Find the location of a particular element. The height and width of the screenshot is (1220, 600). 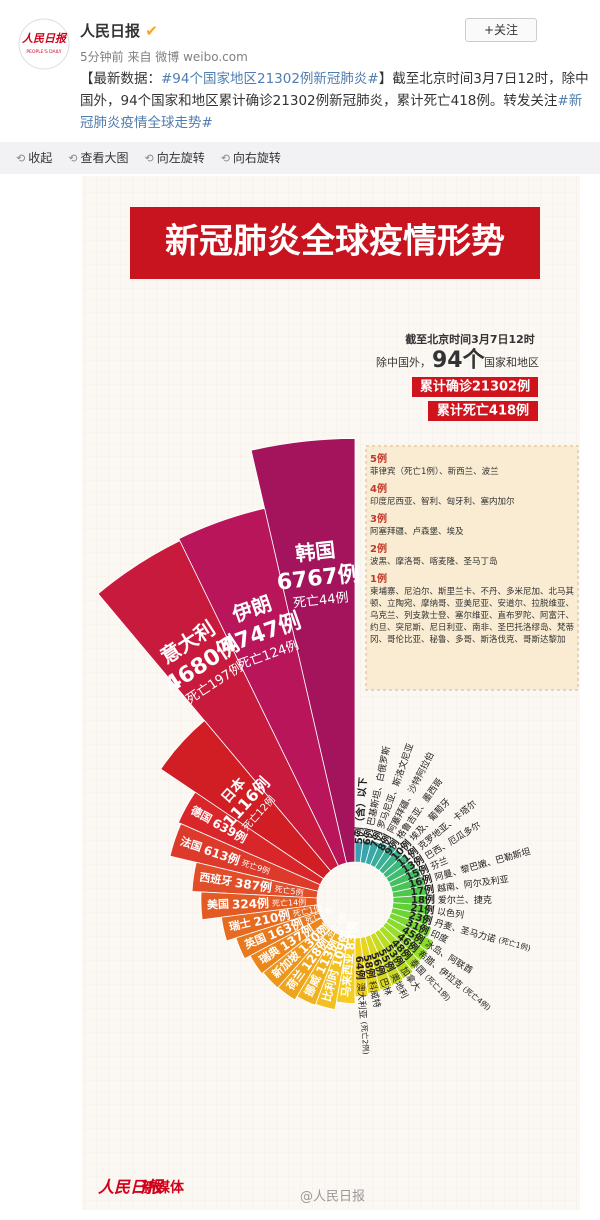

sector-label: 16例阿曼、黎巴嫩、巴勒斯坦 is located at coordinates (469, 867).